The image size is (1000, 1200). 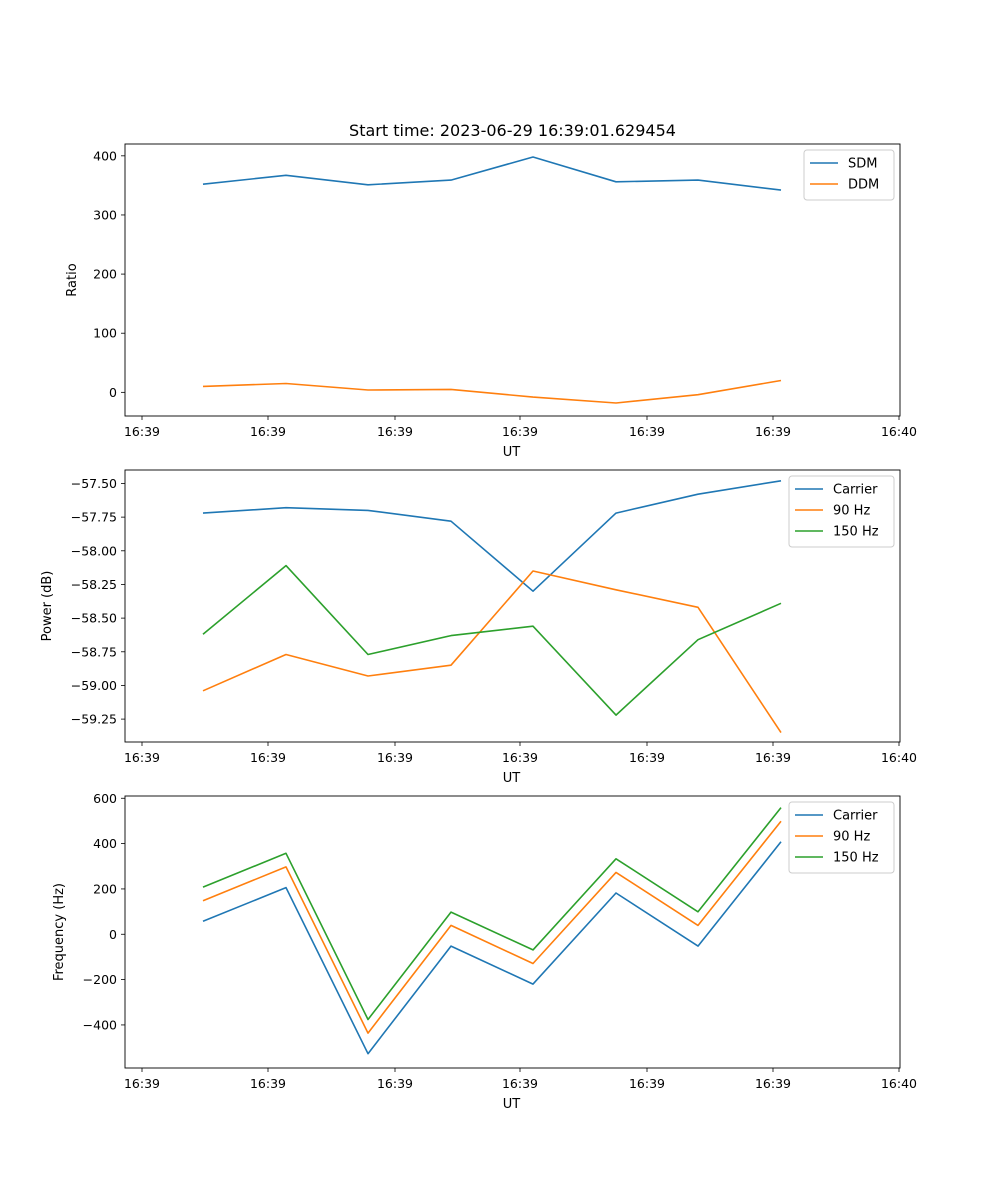 What do you see at coordinates (94, 685) in the screenshot?
I see `y-tick-label: −59.00` at bounding box center [94, 685].